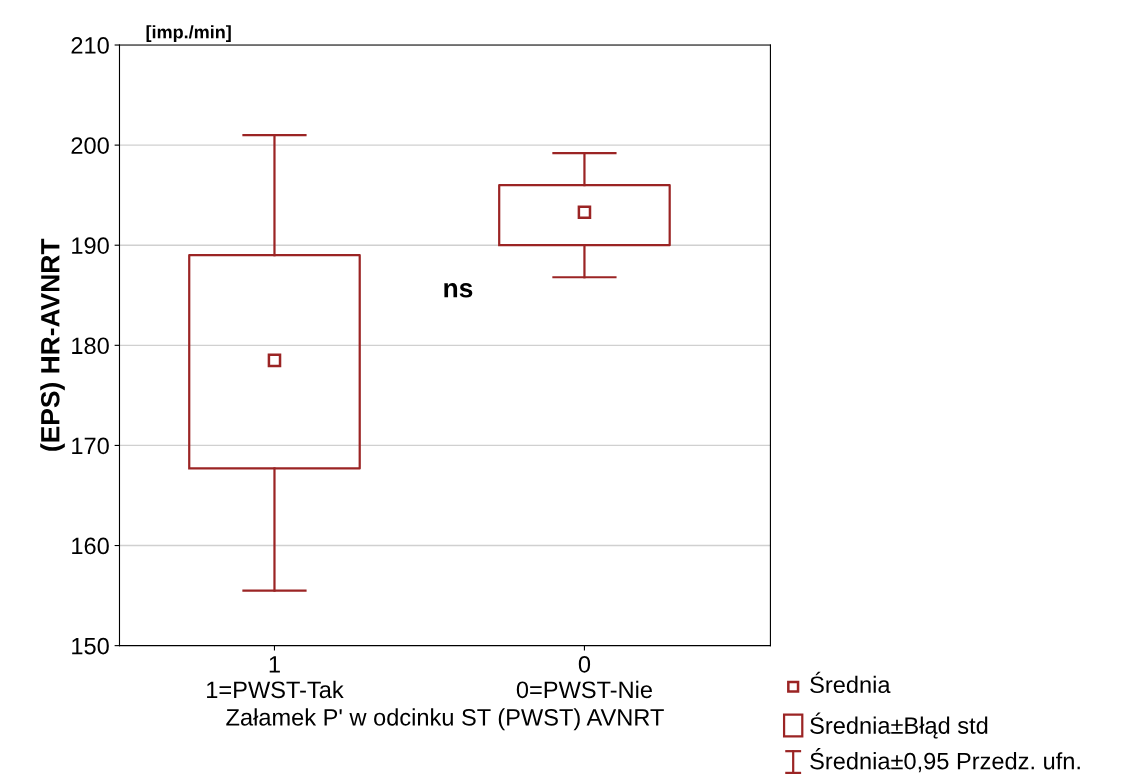  What do you see at coordinates (90, 646) in the screenshot?
I see `y-tick-label: 150` at bounding box center [90, 646].